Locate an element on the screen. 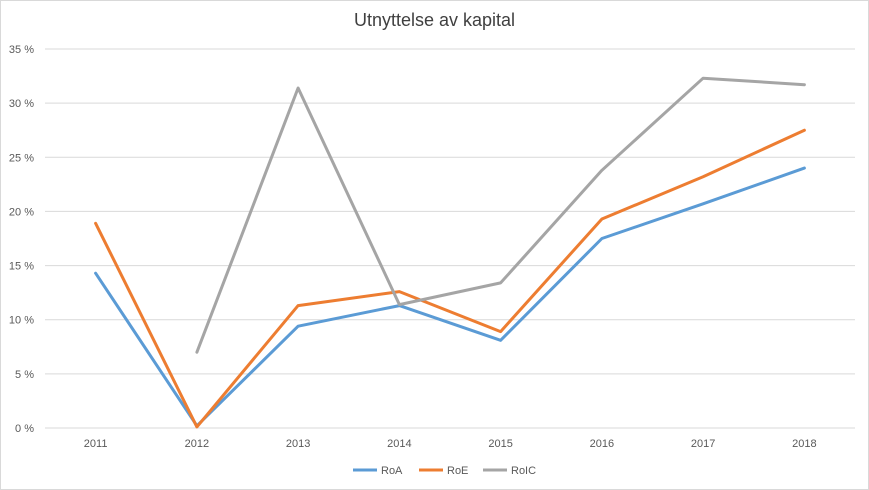 The height and width of the screenshot is (490, 869). legend-label: RoIC is located at coordinates (523, 471).